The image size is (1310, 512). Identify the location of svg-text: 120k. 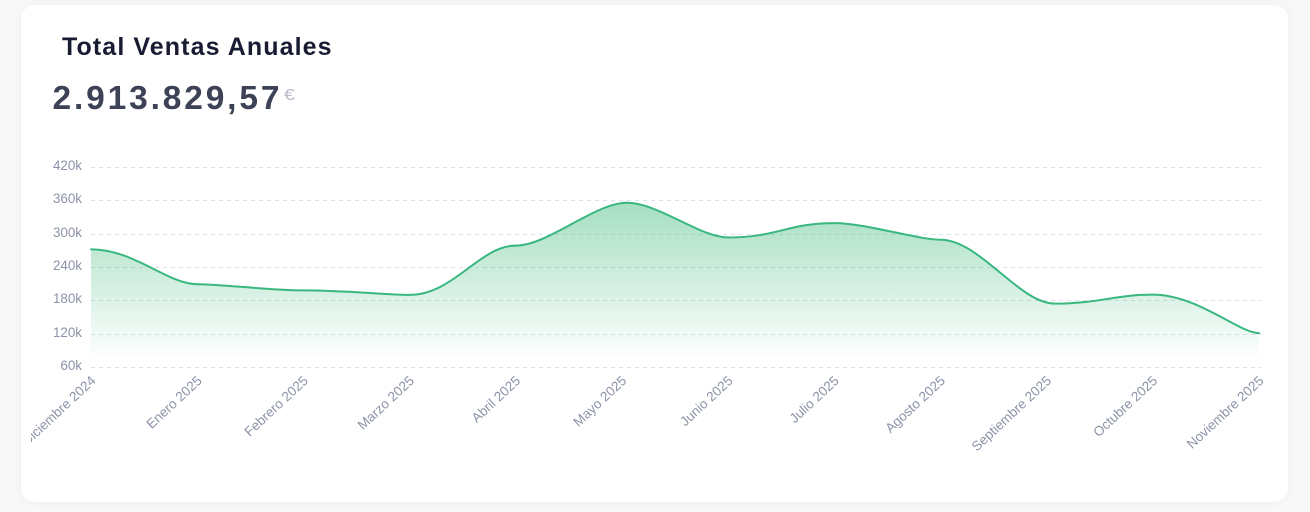
(67, 332).